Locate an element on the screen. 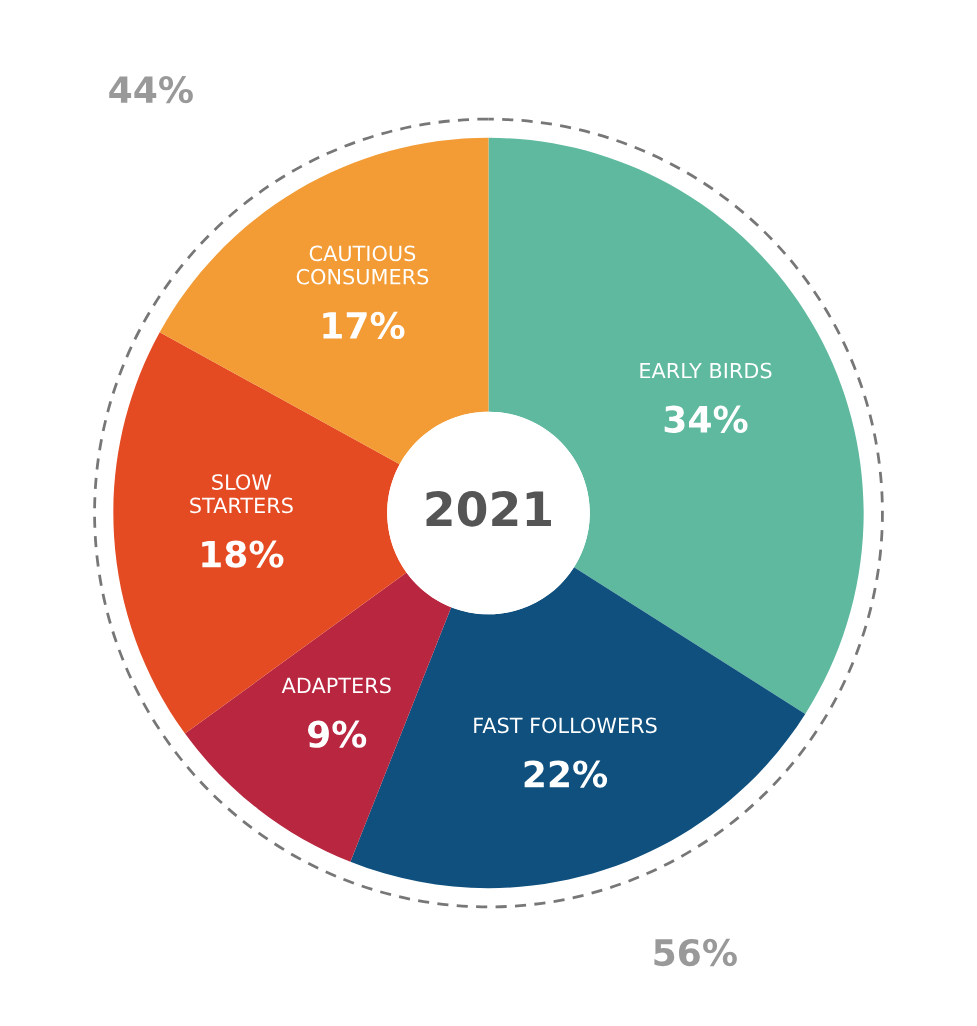 The height and width of the screenshot is (1026, 977). text: 44% is located at coordinates (151, 89).